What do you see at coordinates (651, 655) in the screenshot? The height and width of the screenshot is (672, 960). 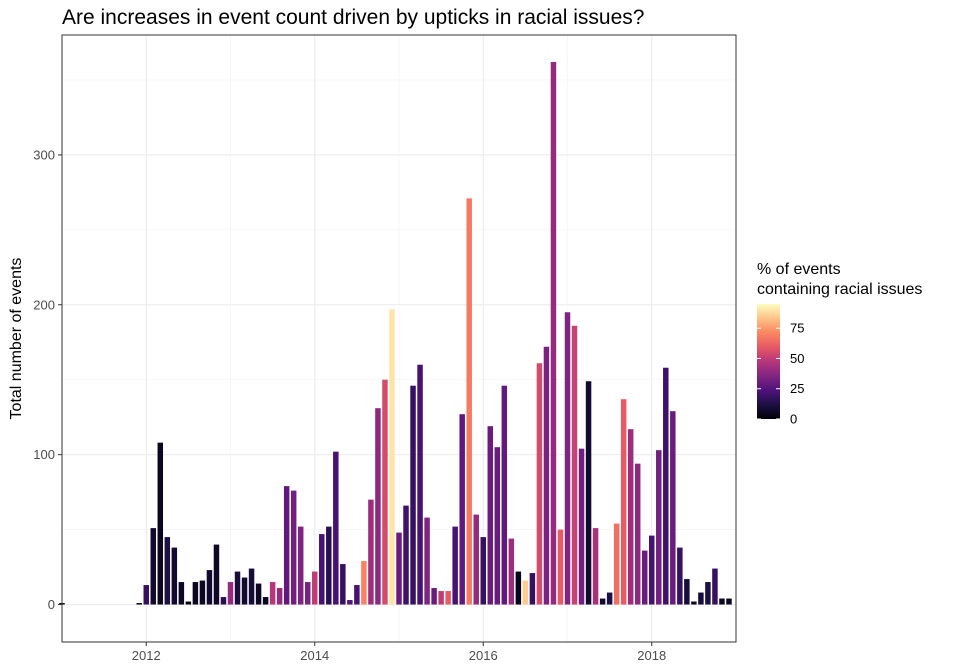 I see `x-tick-label: 2018` at bounding box center [651, 655].